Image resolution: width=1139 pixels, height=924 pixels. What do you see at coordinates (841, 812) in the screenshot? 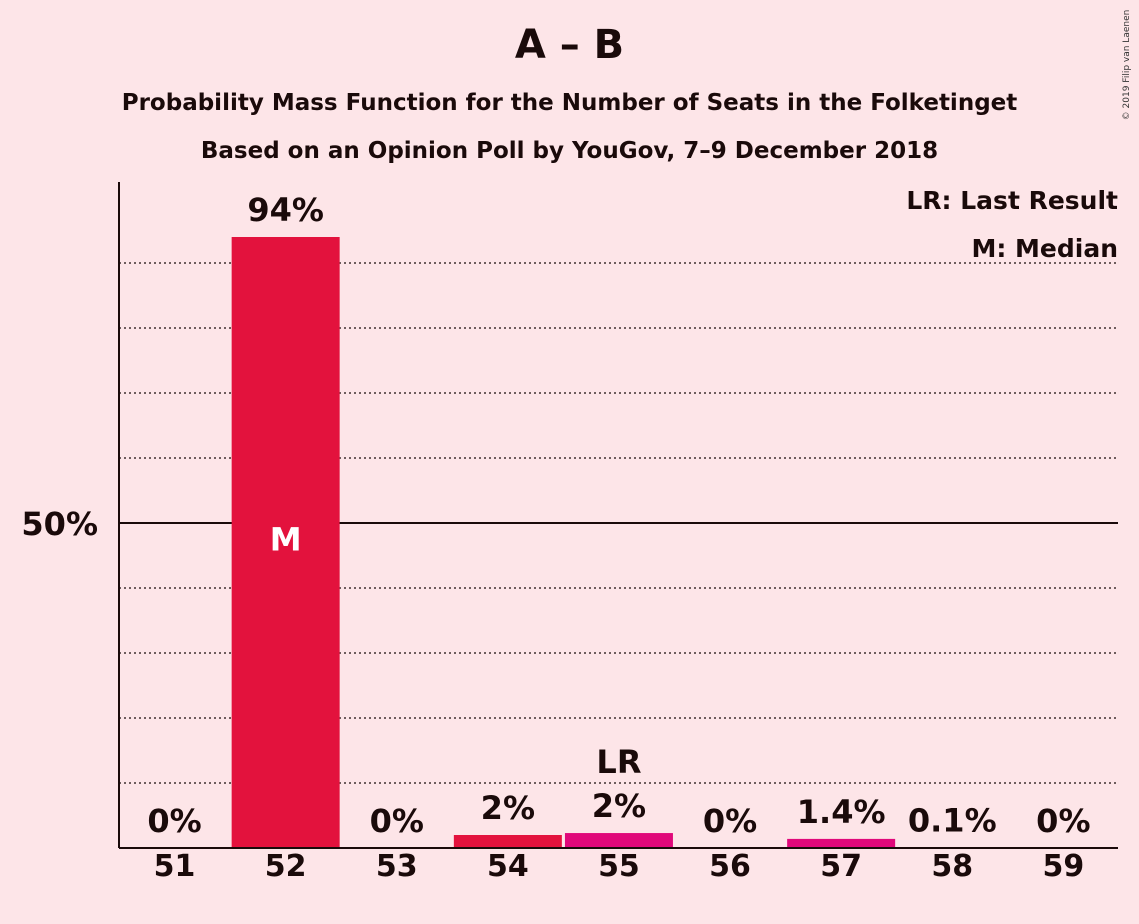
I see `data-label: 1.4%` at bounding box center [841, 812].